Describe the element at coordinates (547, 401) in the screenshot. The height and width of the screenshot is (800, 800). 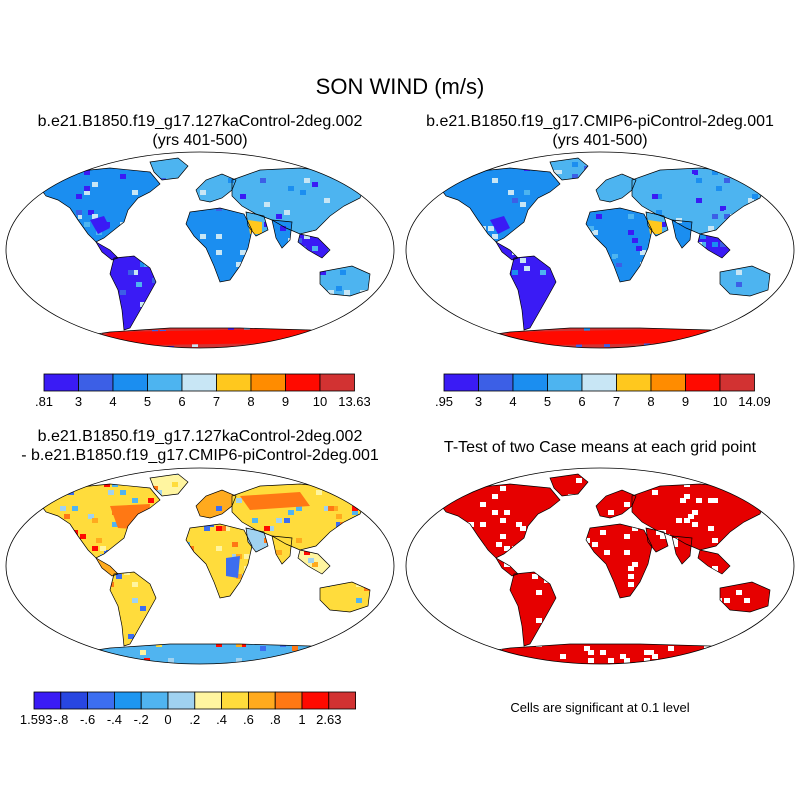
I see `colorbar-label: 5` at that location.